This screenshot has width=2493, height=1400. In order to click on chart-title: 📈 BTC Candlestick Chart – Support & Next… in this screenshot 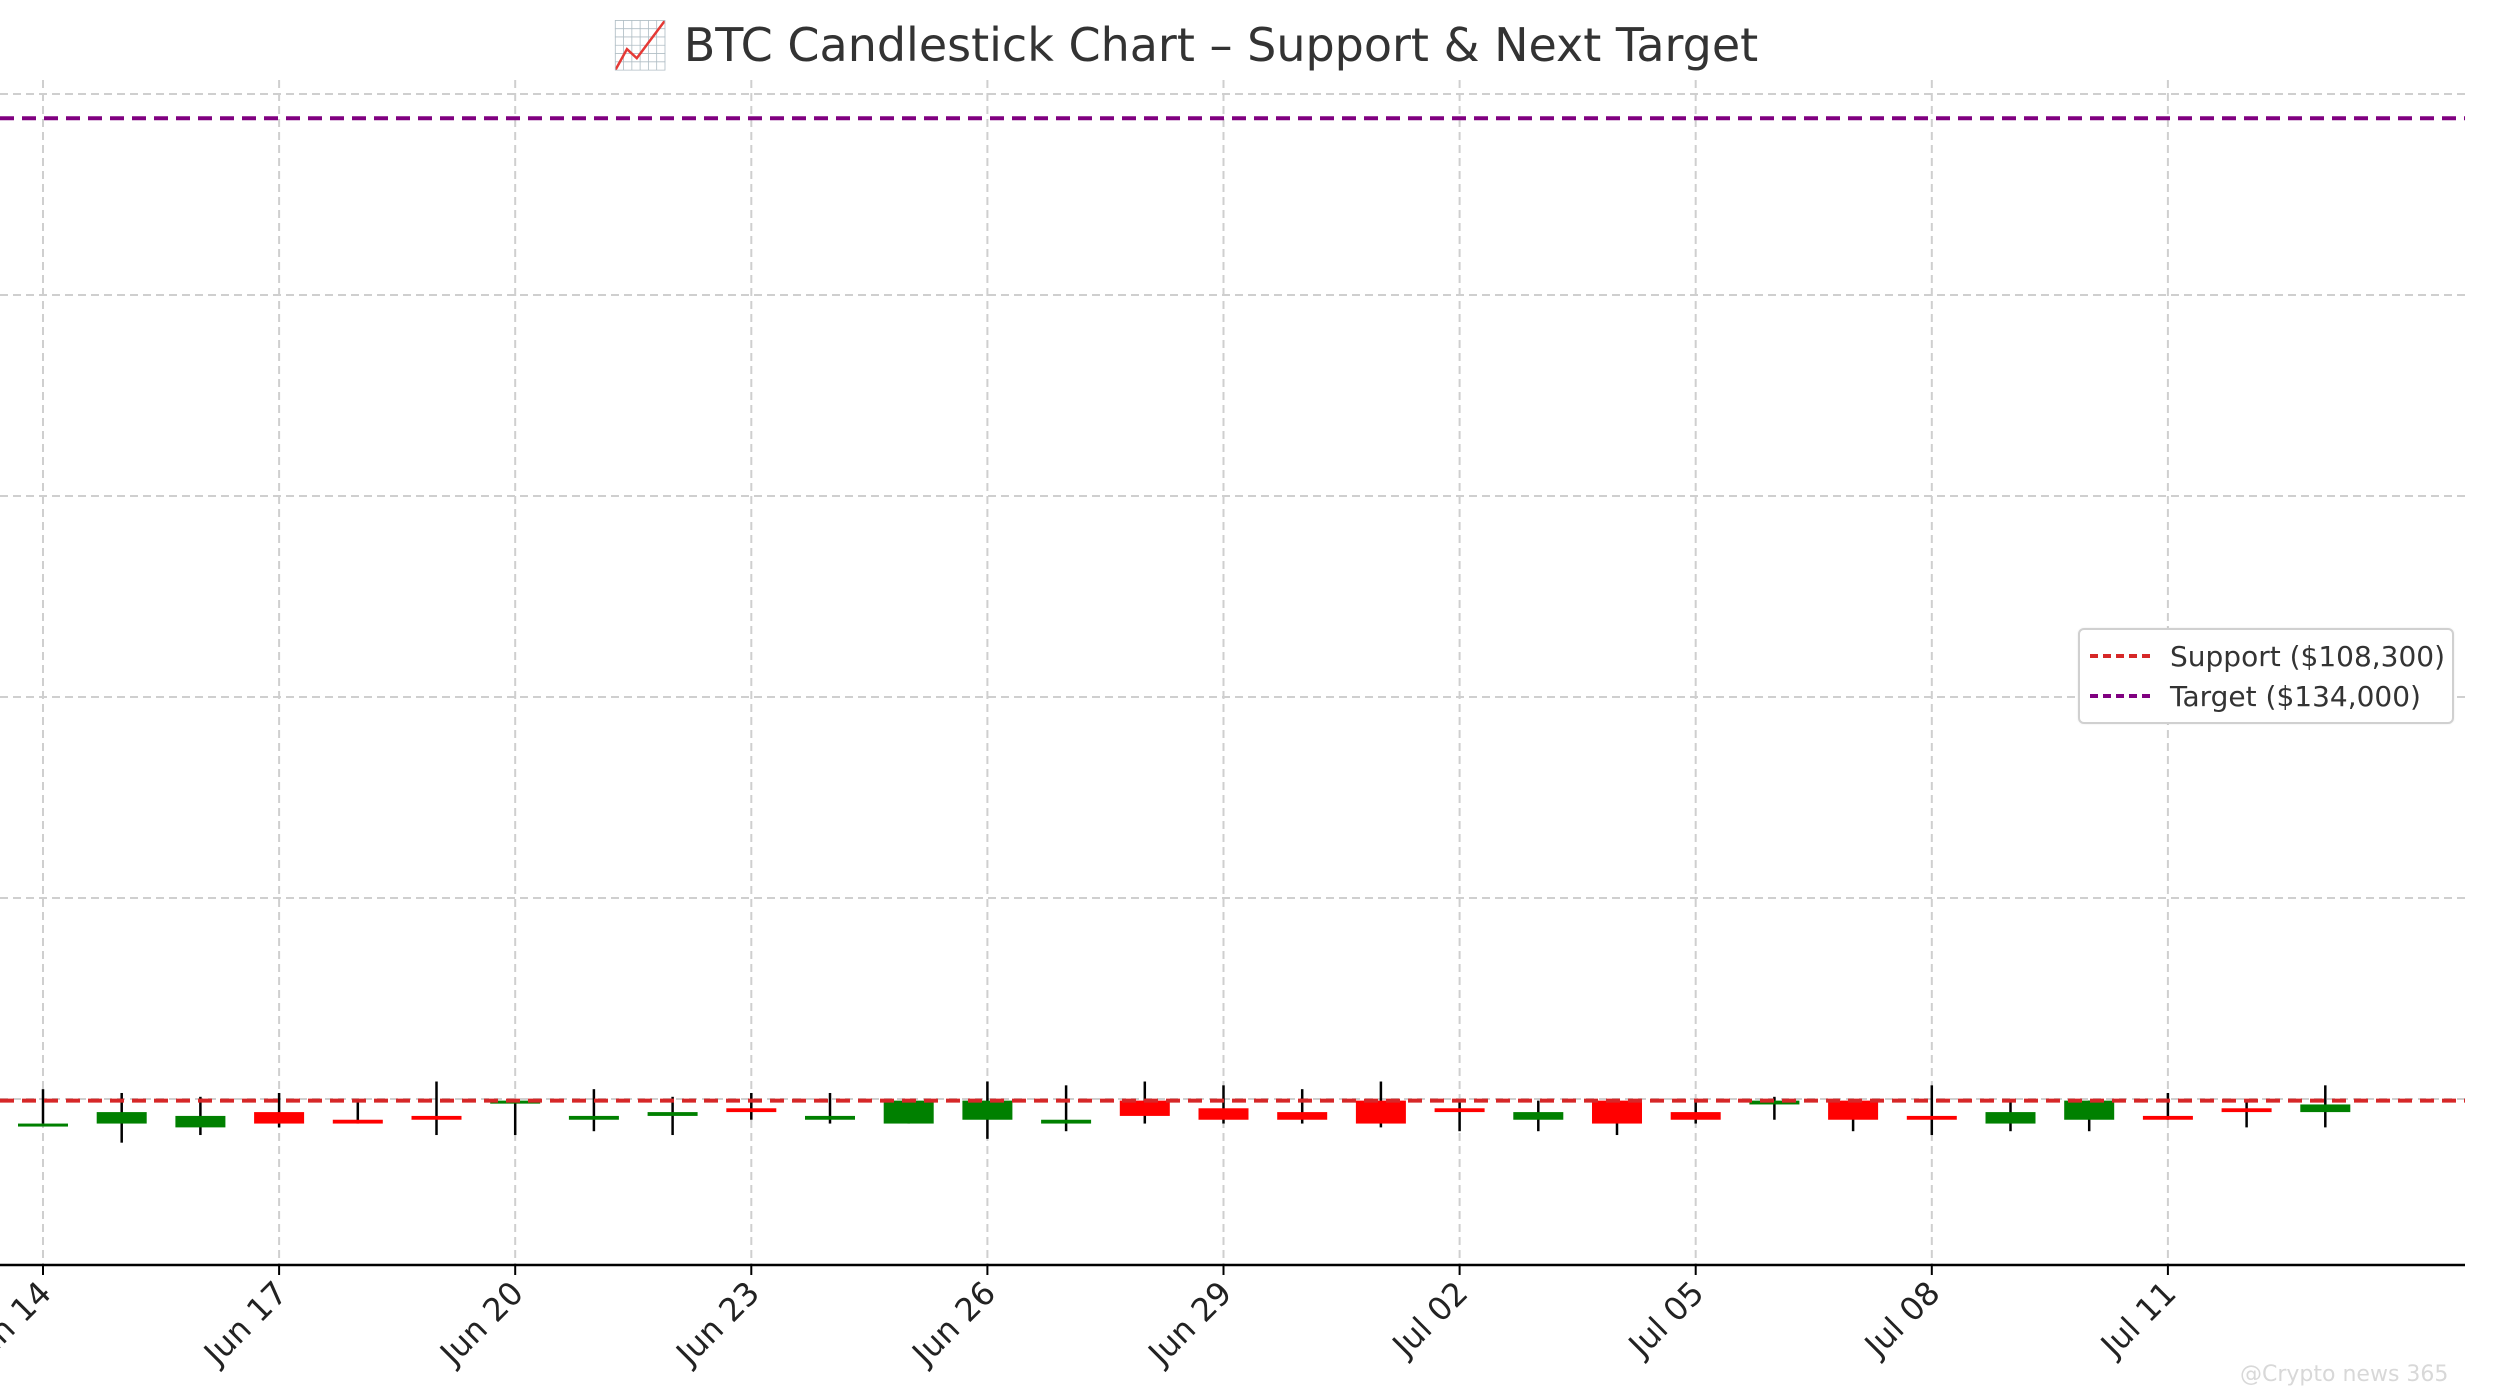, I will do `click(1185, 45)`.